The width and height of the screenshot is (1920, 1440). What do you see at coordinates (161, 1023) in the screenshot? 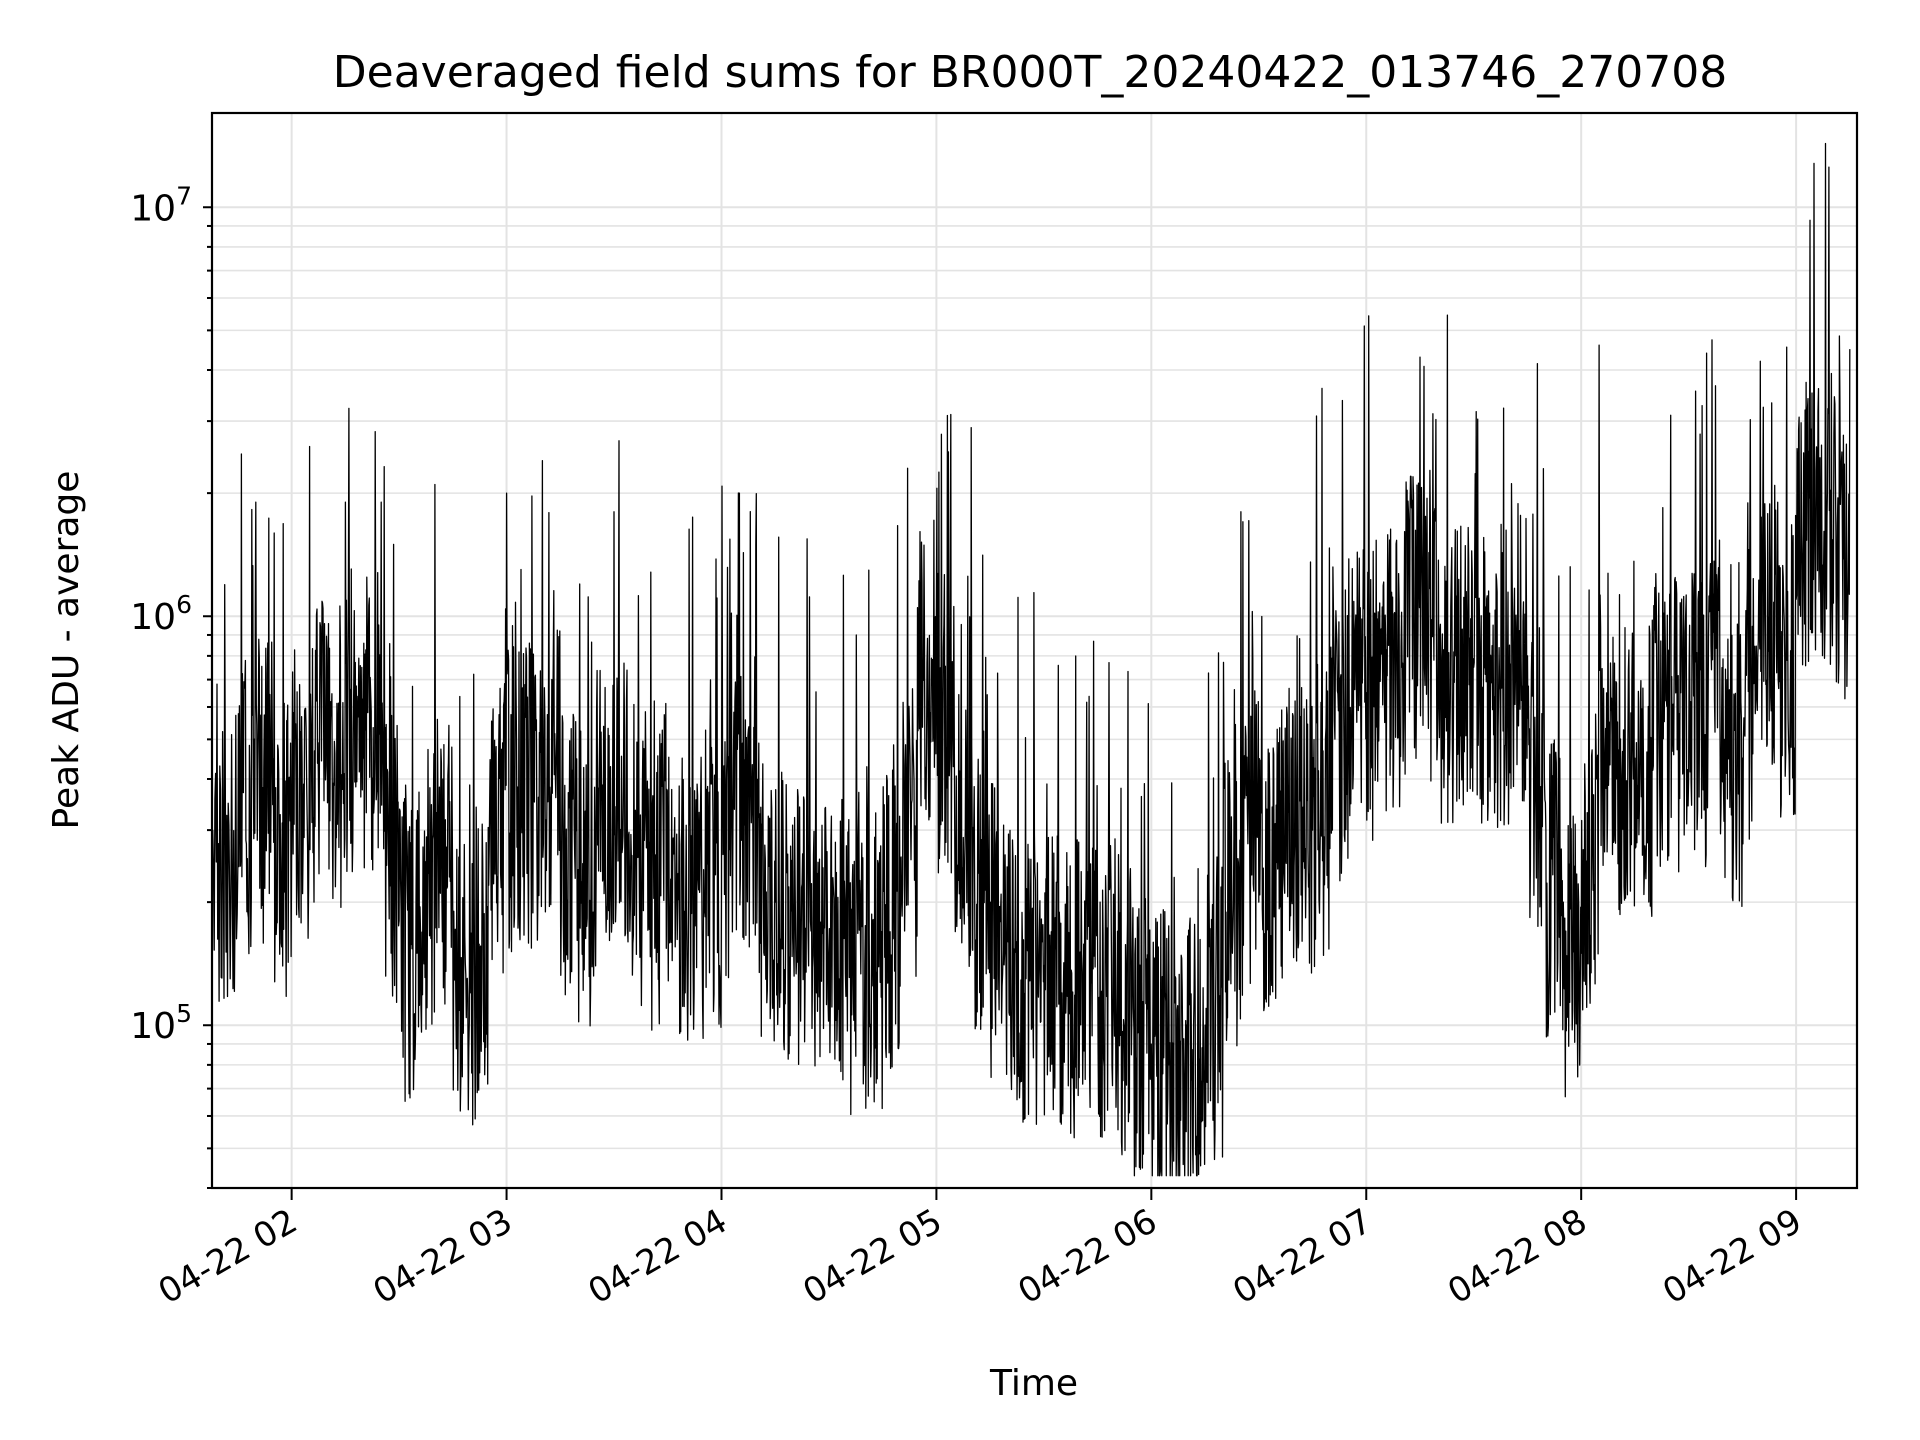
I see `y-tick-label: 10⁵` at bounding box center [161, 1023].